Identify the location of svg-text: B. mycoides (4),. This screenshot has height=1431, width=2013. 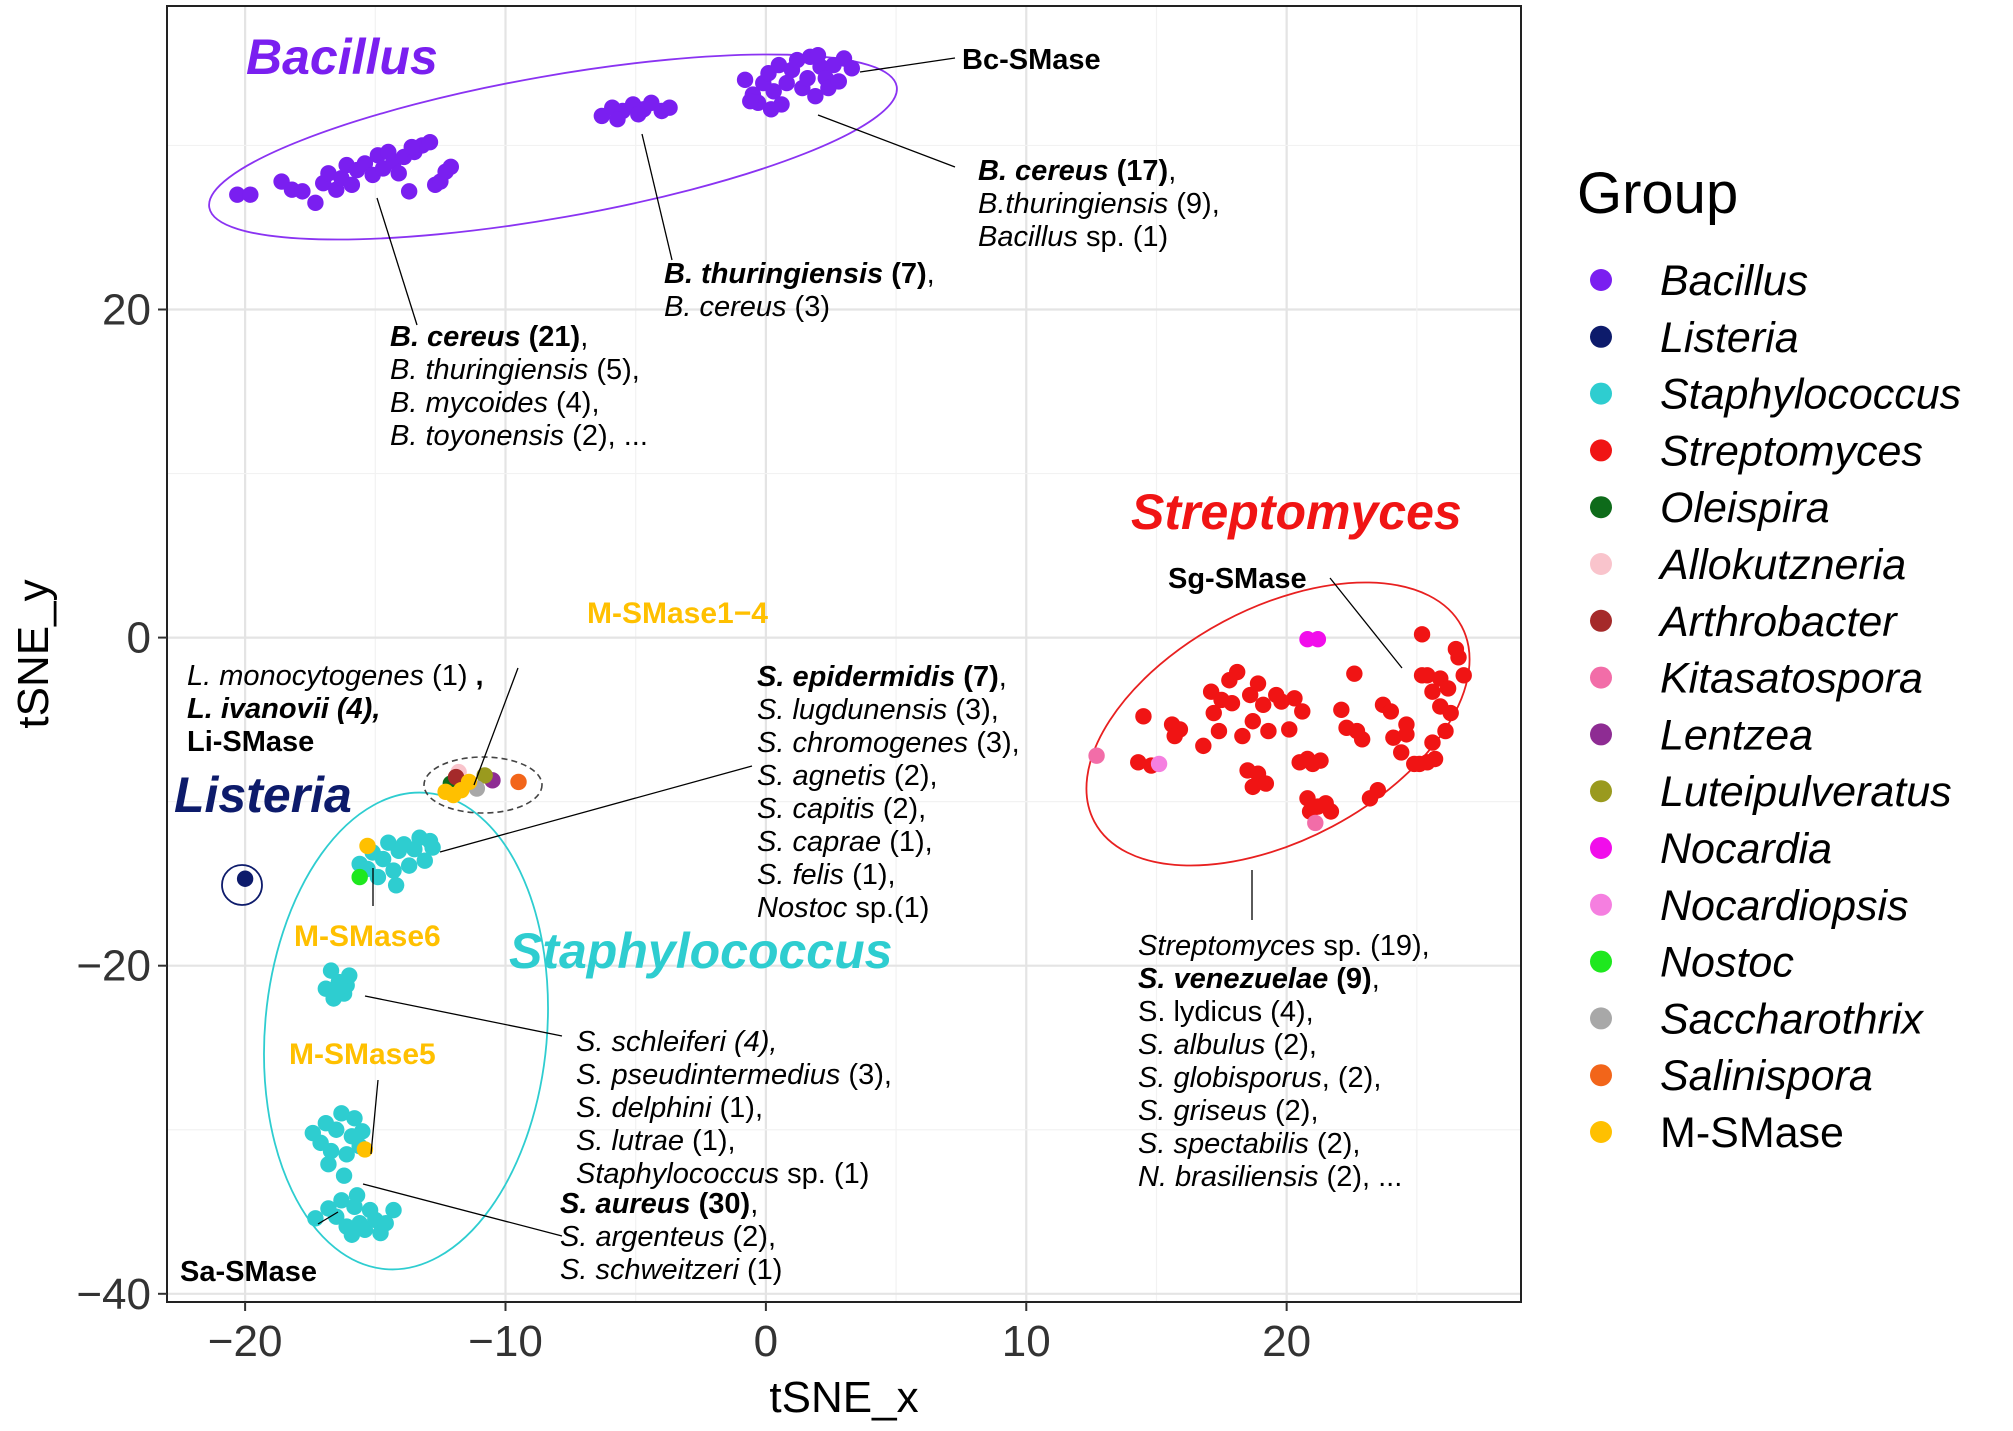
(495, 403).